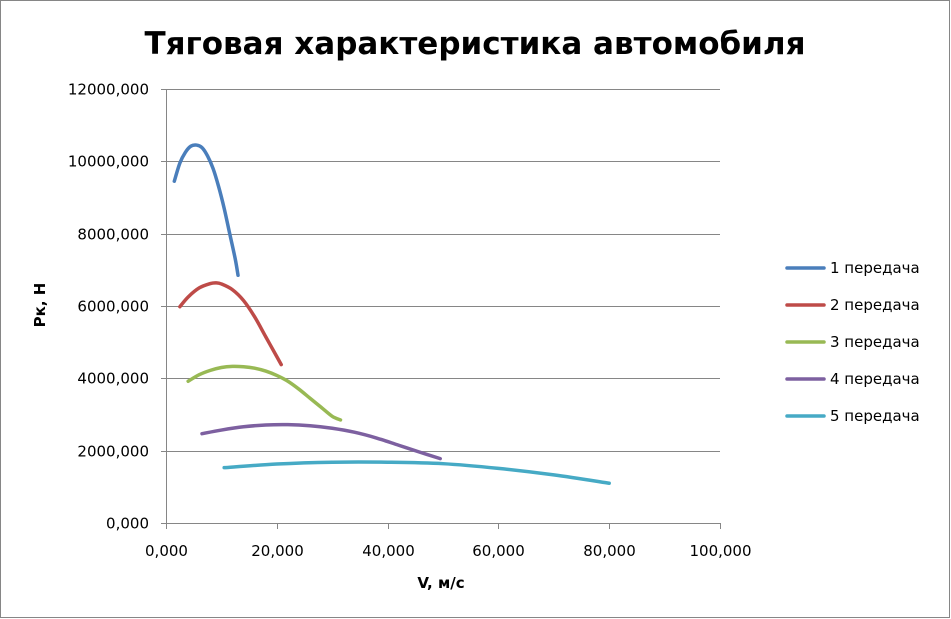  I want to click on legend-label: 2 передача, so click(875, 305).